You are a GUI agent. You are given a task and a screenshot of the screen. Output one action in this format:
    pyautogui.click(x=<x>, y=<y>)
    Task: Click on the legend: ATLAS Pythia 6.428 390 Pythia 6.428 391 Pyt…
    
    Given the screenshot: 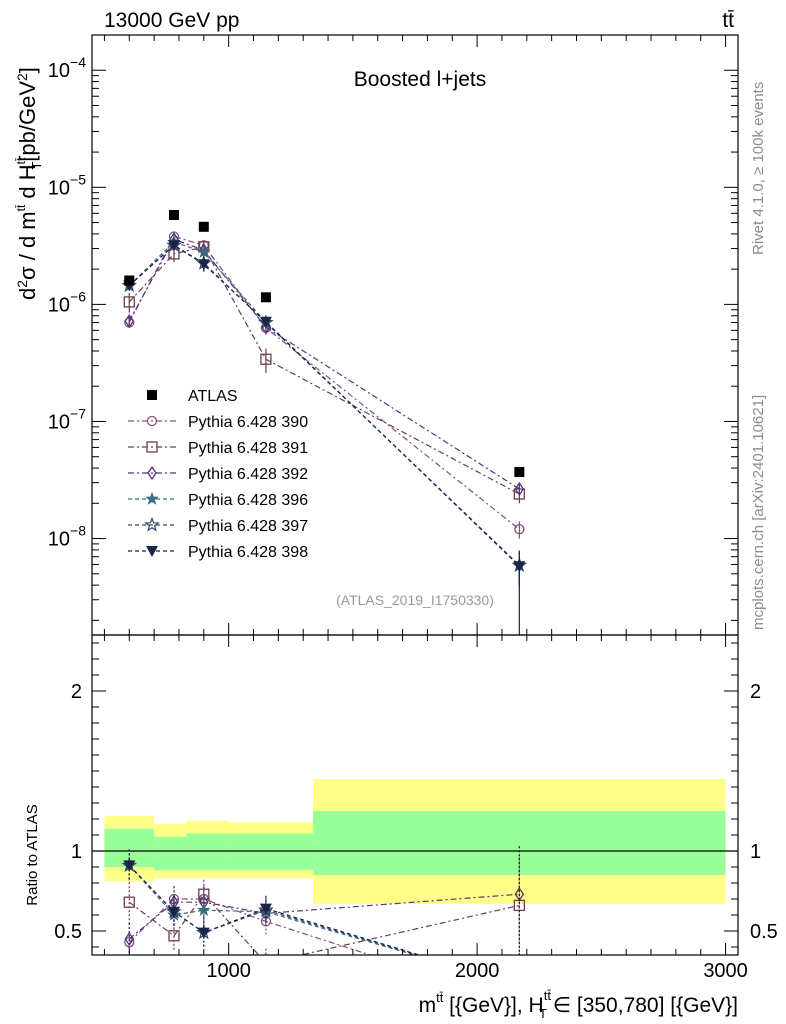 What is the action you would take?
    pyautogui.click(x=218, y=474)
    